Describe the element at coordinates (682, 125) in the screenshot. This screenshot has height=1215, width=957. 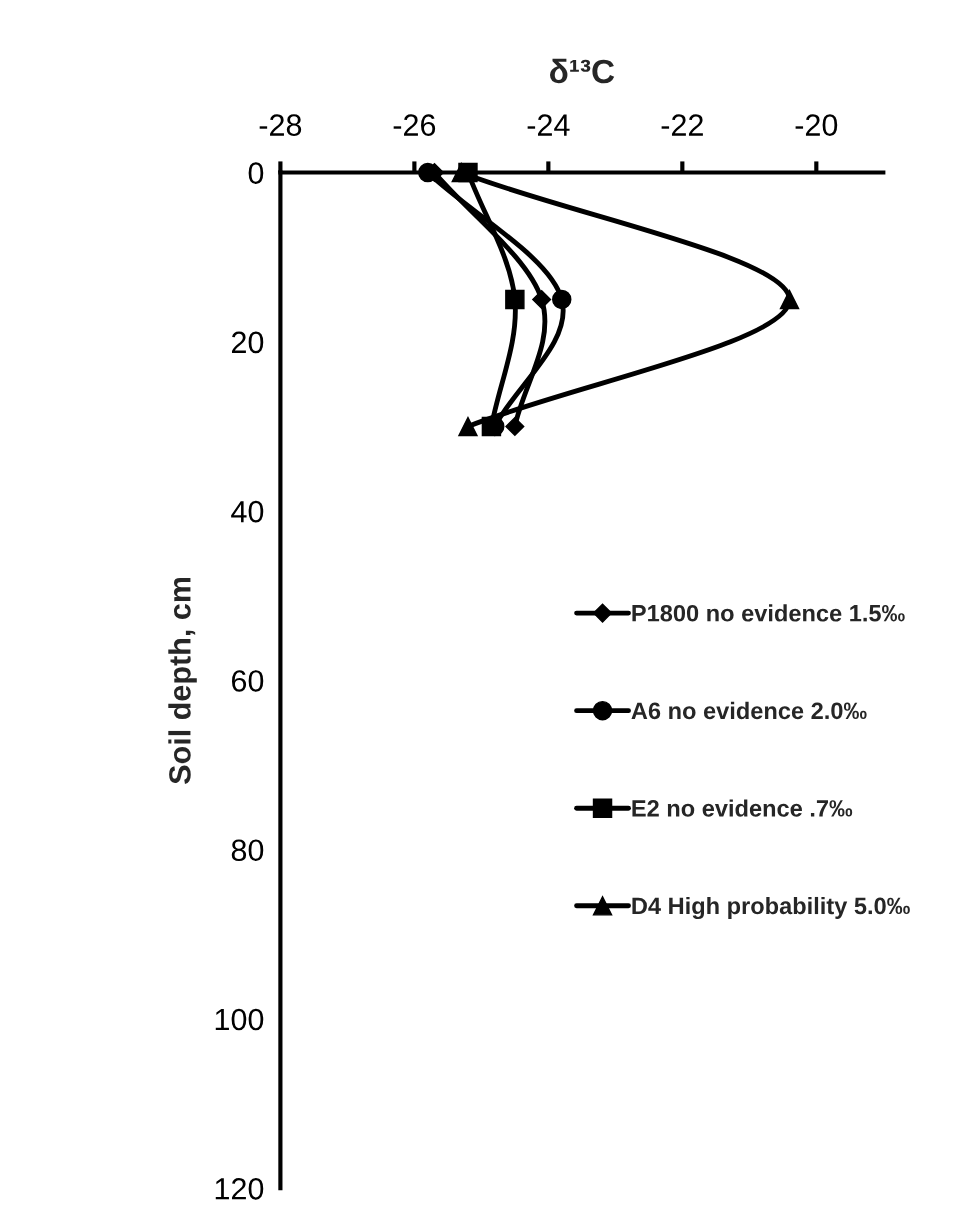
I see `x-tick-label: -22` at that location.